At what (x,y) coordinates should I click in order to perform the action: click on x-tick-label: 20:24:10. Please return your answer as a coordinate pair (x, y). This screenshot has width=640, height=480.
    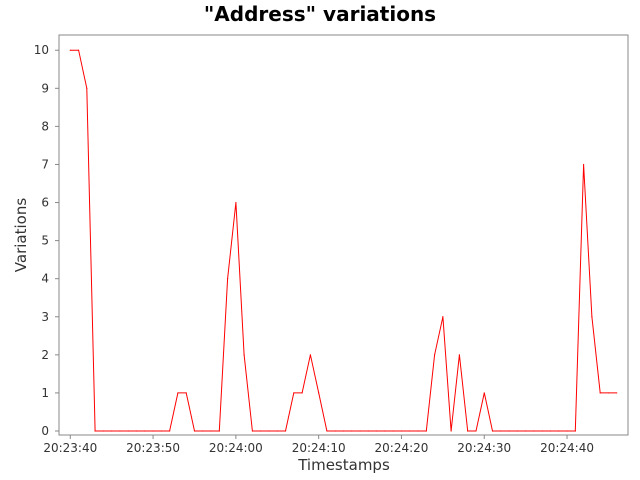
    Looking at the image, I should click on (319, 448).